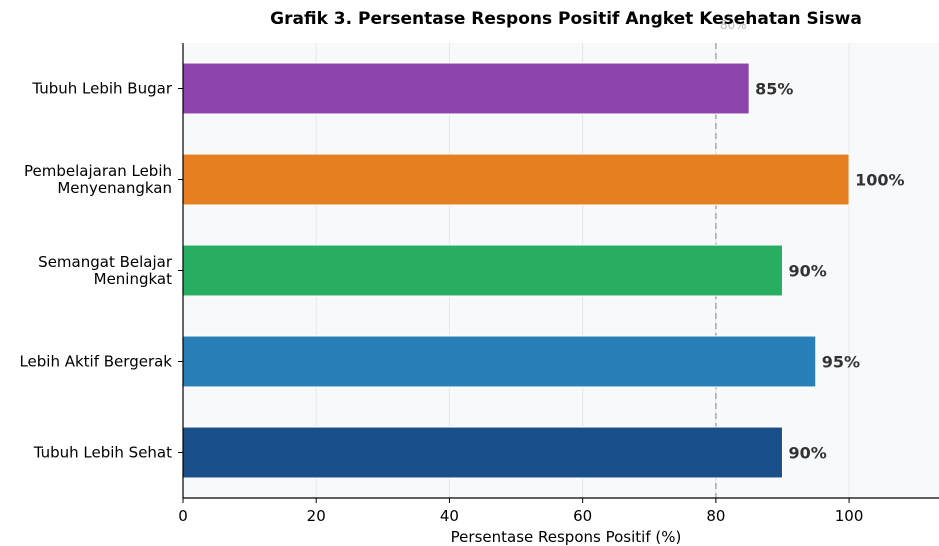 The width and height of the screenshot is (939, 546). I want to click on data-label-4: 90%, so click(807, 453).